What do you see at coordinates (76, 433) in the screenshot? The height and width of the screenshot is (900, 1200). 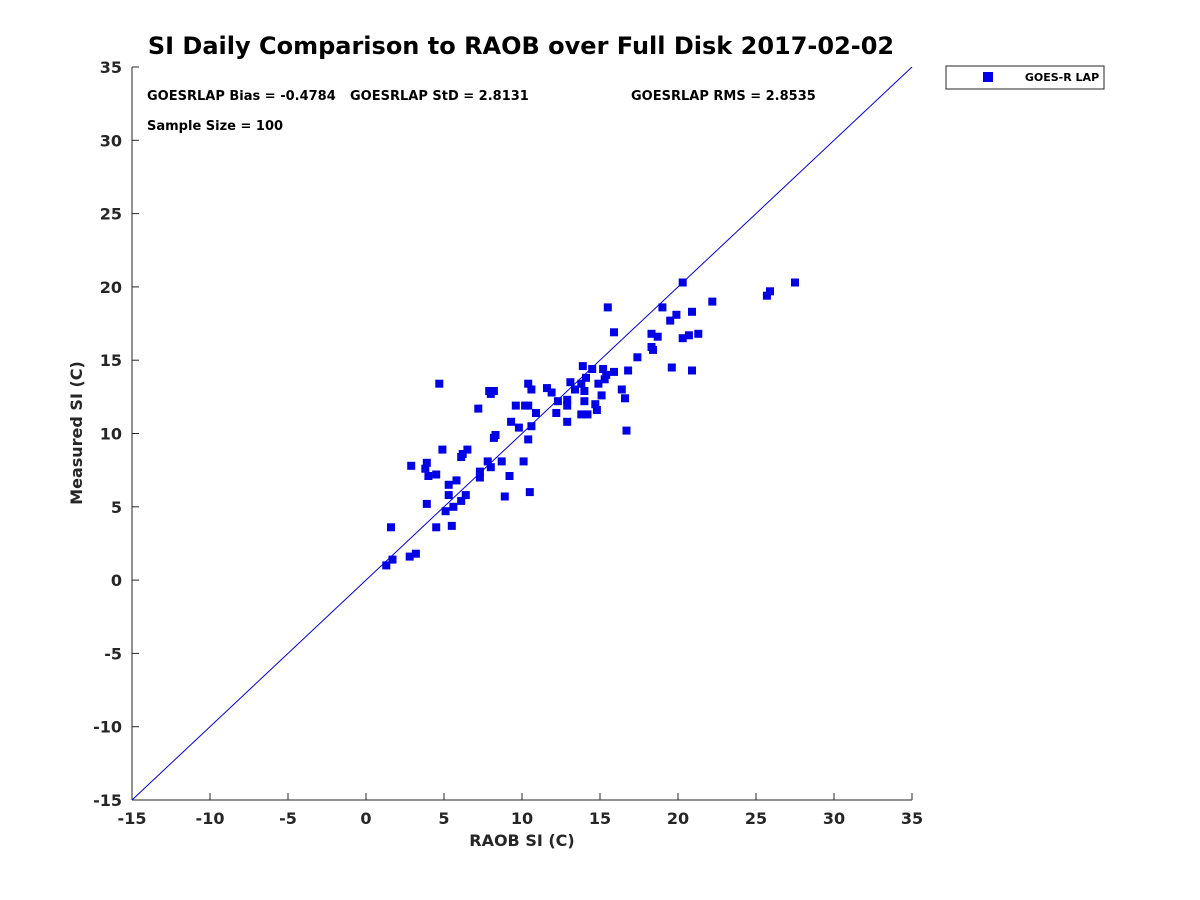 I see `y-axis-title: Measured SI (C)` at bounding box center [76, 433].